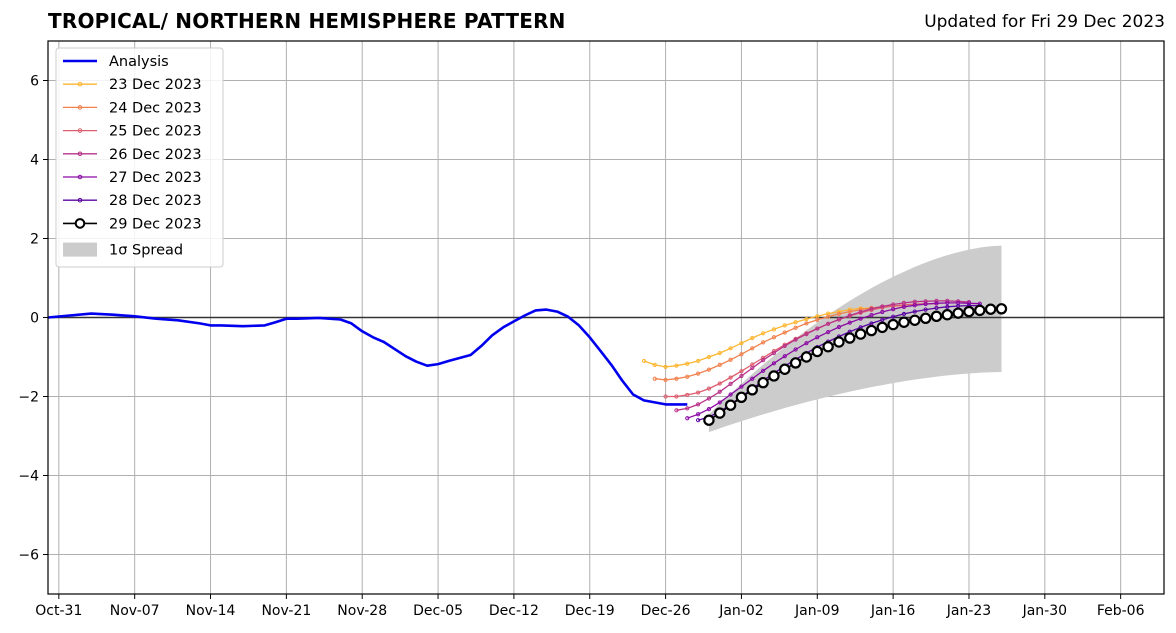  Describe the element at coordinates (135, 611) in the screenshot. I see `x-tick-label: Nov-07` at that location.